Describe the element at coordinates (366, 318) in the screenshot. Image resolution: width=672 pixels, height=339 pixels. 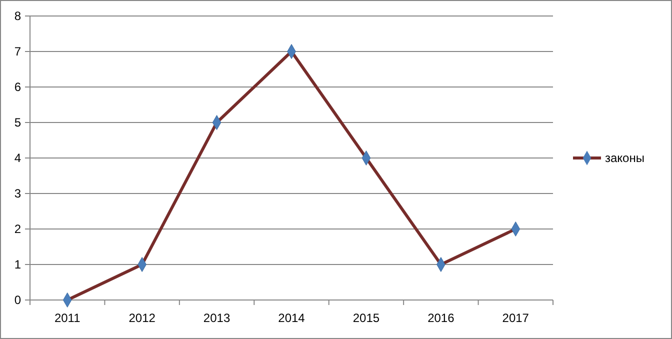
I see `x-tick-label: 2015` at that location.